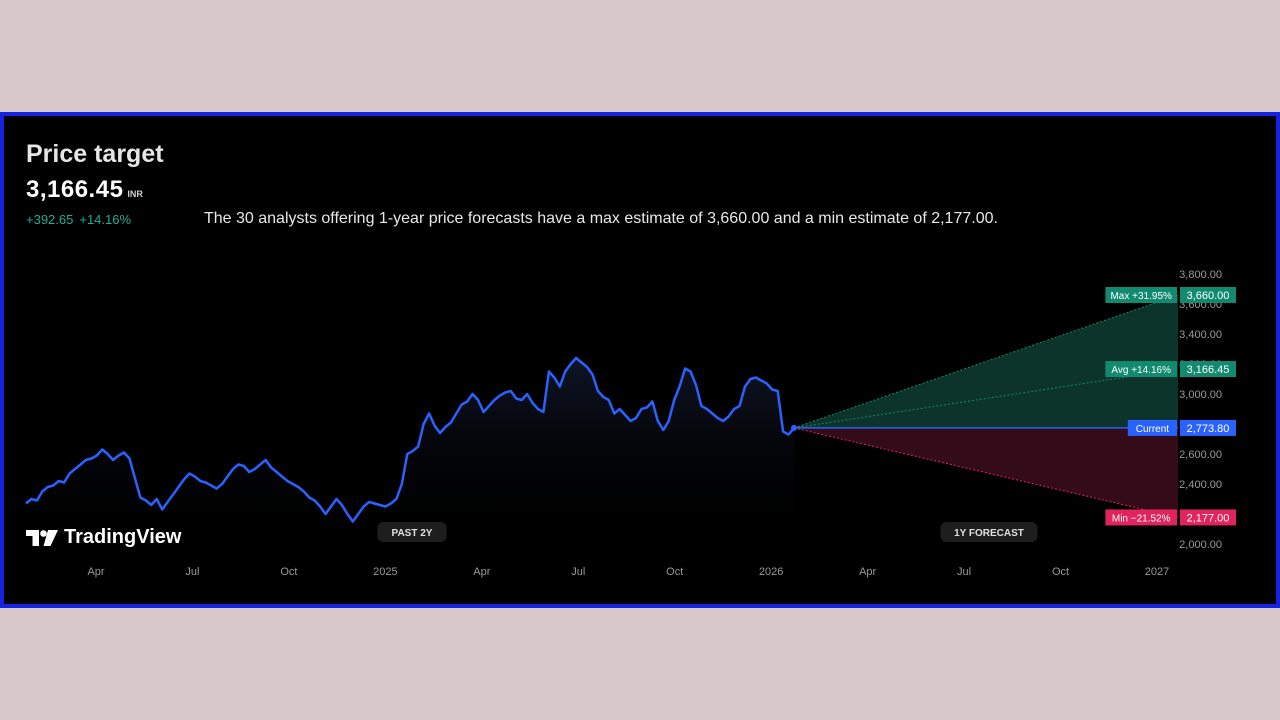 The height and width of the screenshot is (720, 1280). Describe the element at coordinates (1200, 485) in the screenshot. I see `y-tick-label: 2,400.00` at that location.